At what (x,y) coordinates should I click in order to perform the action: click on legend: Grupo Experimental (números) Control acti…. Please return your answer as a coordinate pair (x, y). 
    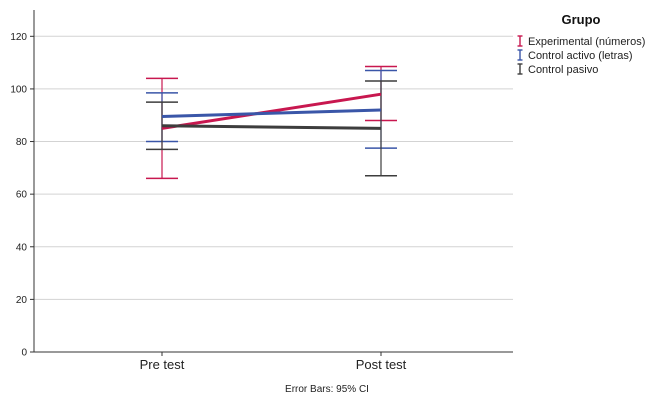
    Looking at the image, I should click on (581, 44).